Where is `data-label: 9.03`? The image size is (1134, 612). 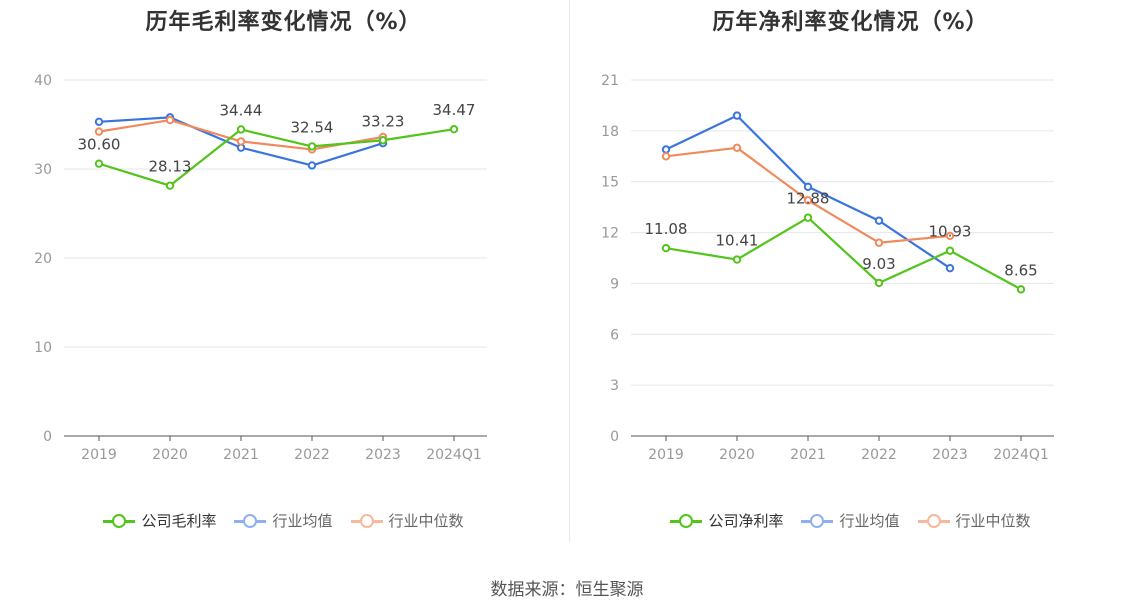 data-label: 9.03 is located at coordinates (878, 264).